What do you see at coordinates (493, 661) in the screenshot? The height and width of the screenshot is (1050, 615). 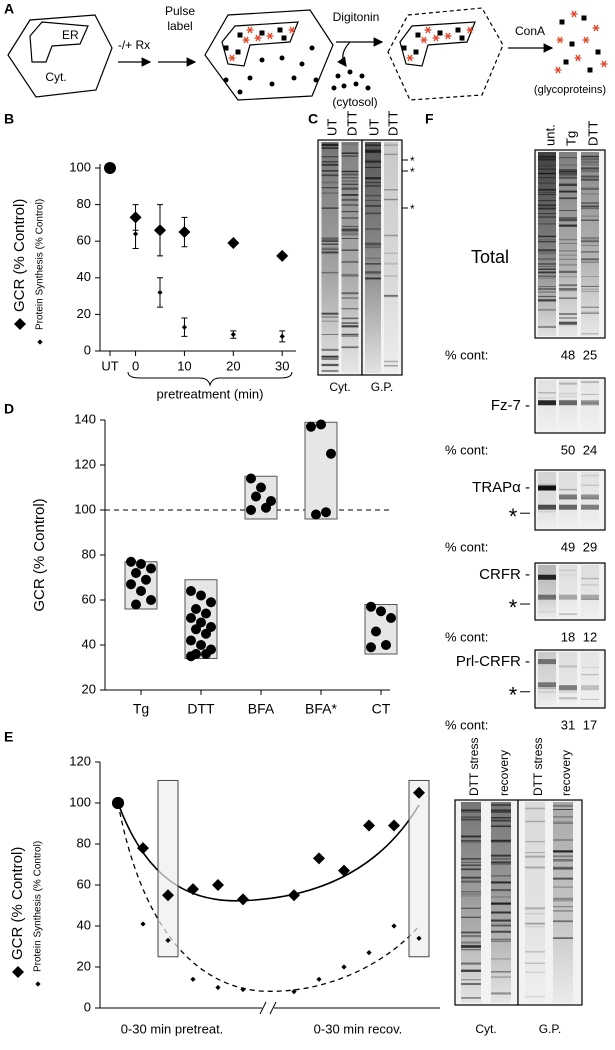 I see `blot-name: Prl-CRFR -` at bounding box center [493, 661].